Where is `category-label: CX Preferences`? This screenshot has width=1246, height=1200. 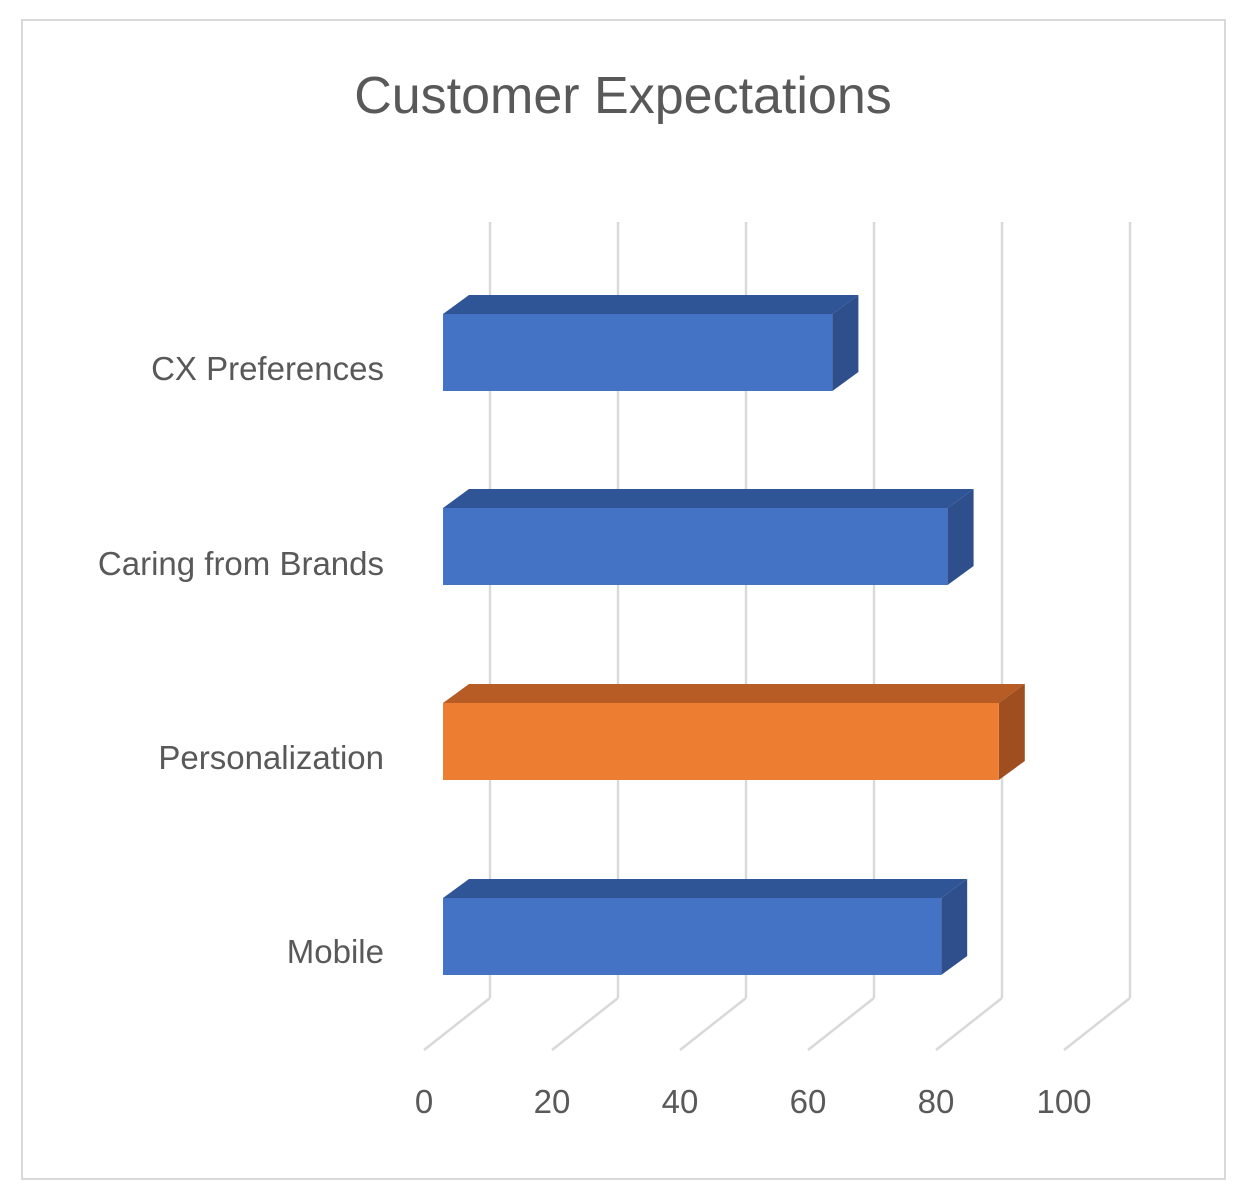 category-label: CX Preferences is located at coordinates (267, 368).